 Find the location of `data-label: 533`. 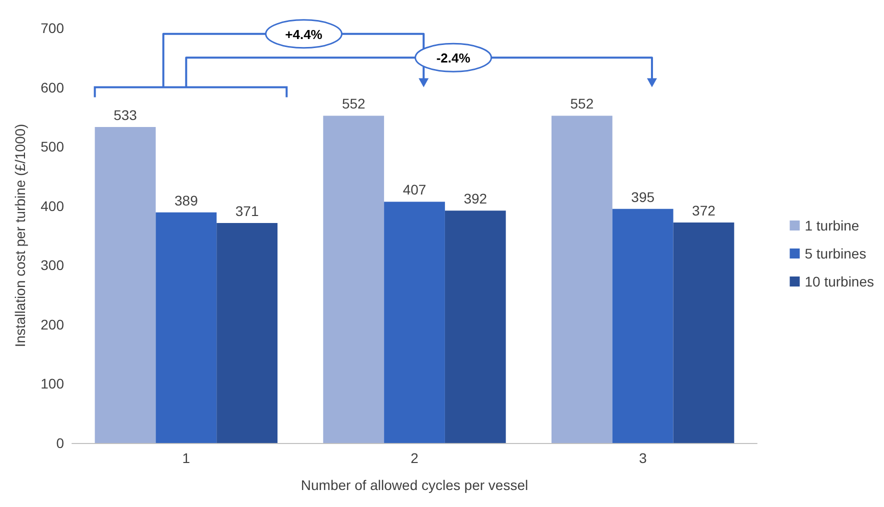

data-label: 533 is located at coordinates (126, 115).